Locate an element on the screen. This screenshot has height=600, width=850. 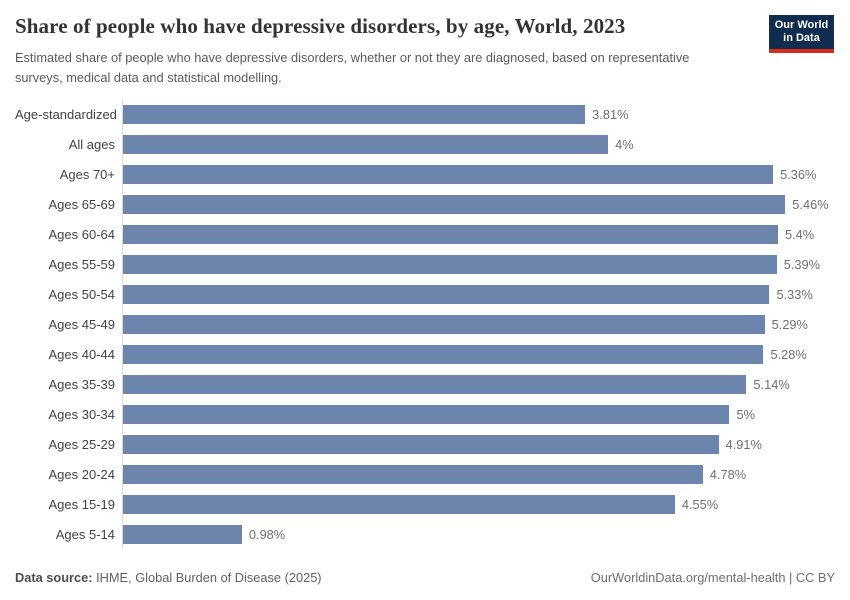
bar-row: Ages 70+ 5.36% is located at coordinates (425, 174).